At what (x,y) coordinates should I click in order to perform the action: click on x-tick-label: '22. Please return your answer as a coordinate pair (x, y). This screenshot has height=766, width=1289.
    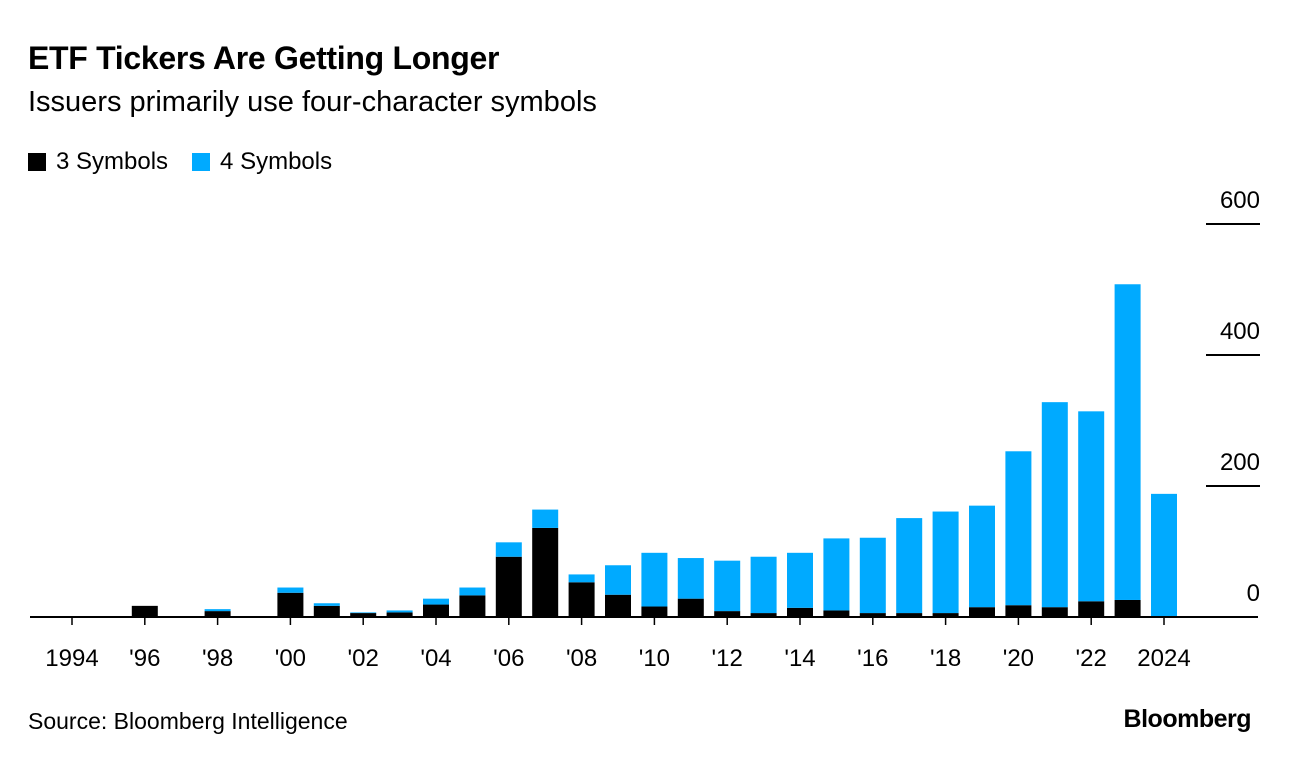
    Looking at the image, I should click on (1091, 658).